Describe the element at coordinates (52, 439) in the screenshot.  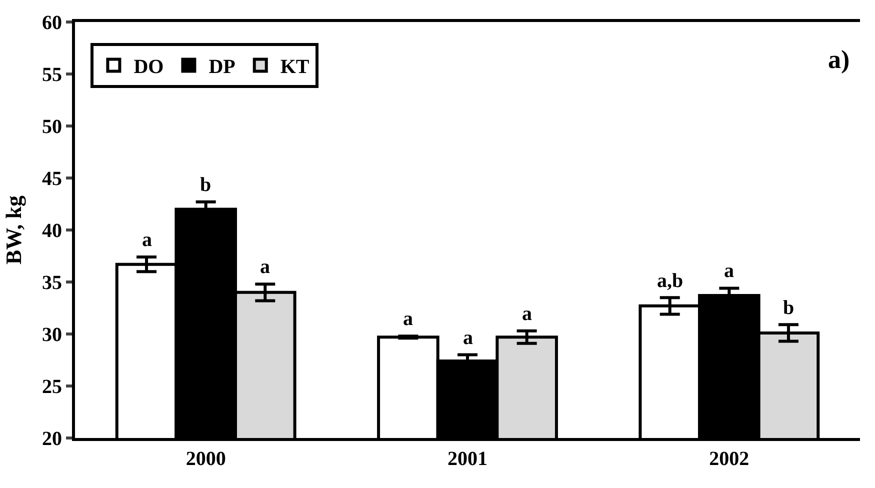
I see `y-tick-label: 20` at that location.